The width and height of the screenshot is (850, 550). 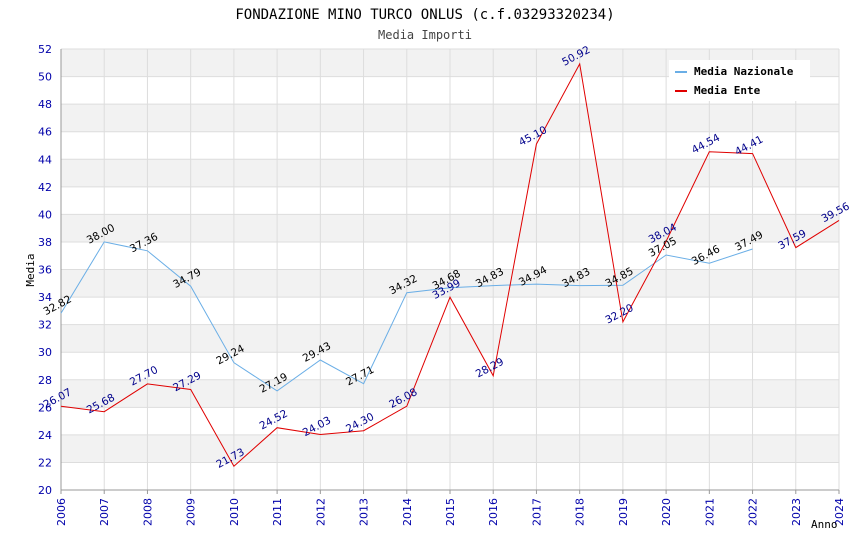 I want to click on y-tick-label: 26, so click(x=45, y=407).